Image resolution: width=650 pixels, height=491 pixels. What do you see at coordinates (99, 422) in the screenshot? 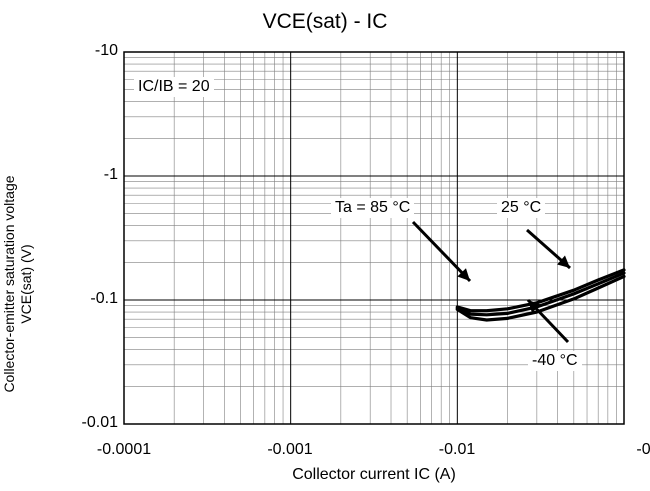
I see `y-tick-label: -0.01` at bounding box center [99, 422].